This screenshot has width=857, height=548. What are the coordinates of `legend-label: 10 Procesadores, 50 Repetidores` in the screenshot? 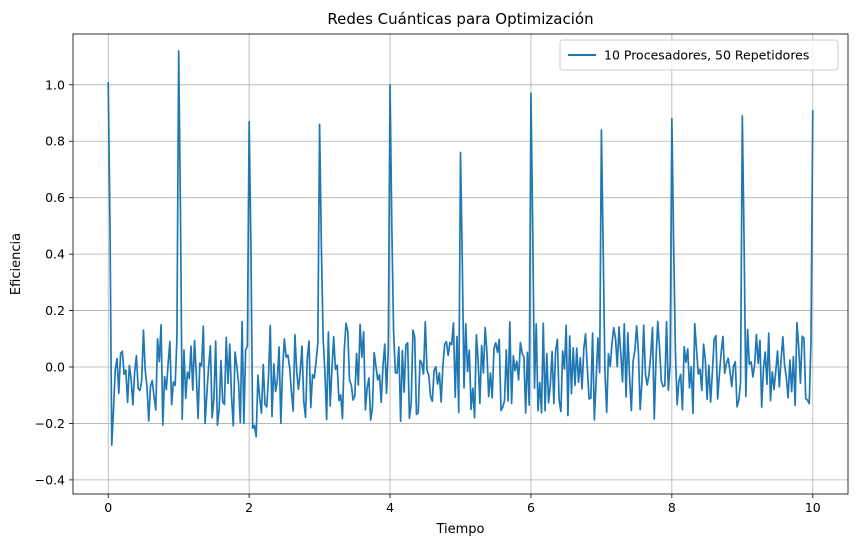 It's located at (706, 55).